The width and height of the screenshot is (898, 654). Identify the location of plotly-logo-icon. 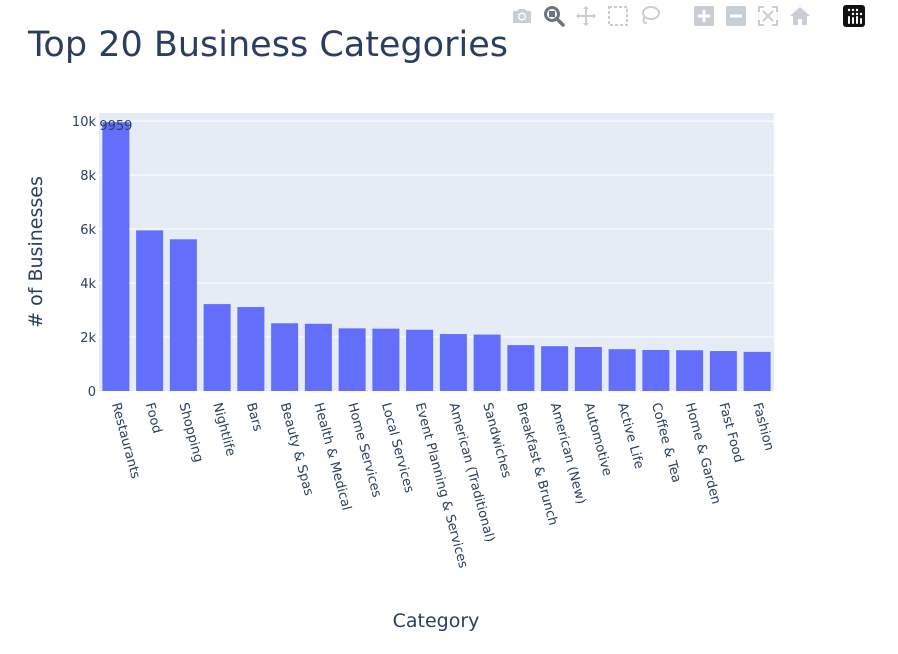
(854, 16).